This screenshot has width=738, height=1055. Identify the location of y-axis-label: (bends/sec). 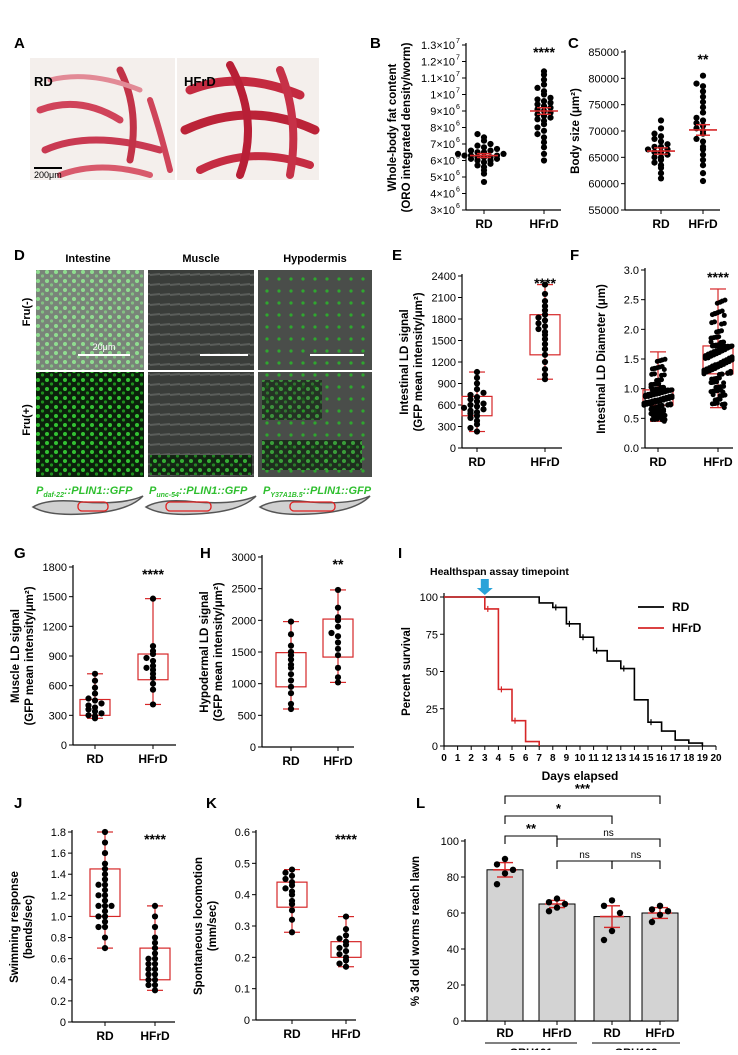
(29, 927).